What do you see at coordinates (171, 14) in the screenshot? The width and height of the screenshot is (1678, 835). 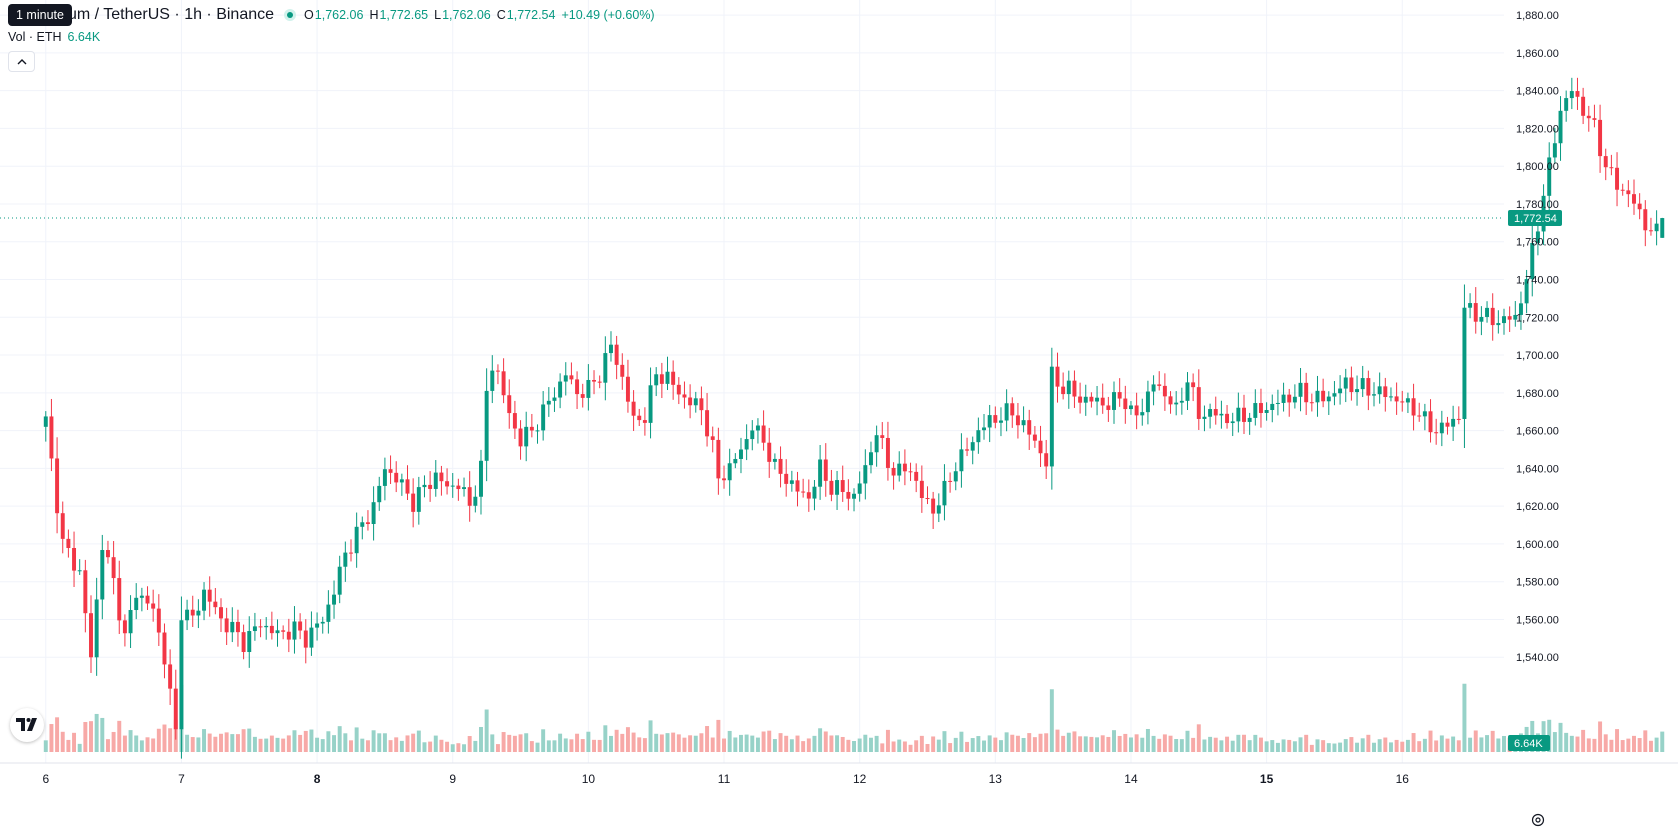 I see `symbol-title: um / TetherUS · 1h · Binance` at bounding box center [171, 14].